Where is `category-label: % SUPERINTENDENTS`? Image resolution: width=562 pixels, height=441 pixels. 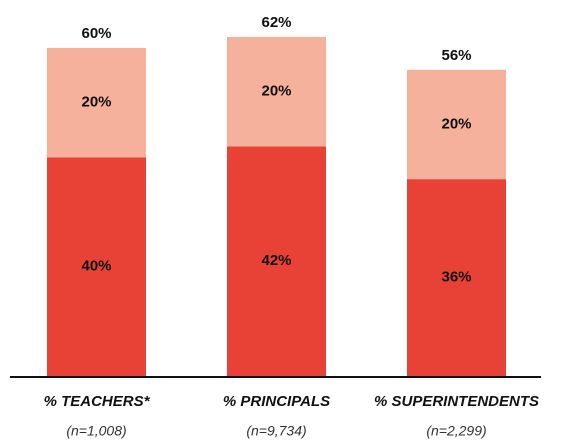 category-label: % SUPERINTENDENTS is located at coordinates (456, 401).